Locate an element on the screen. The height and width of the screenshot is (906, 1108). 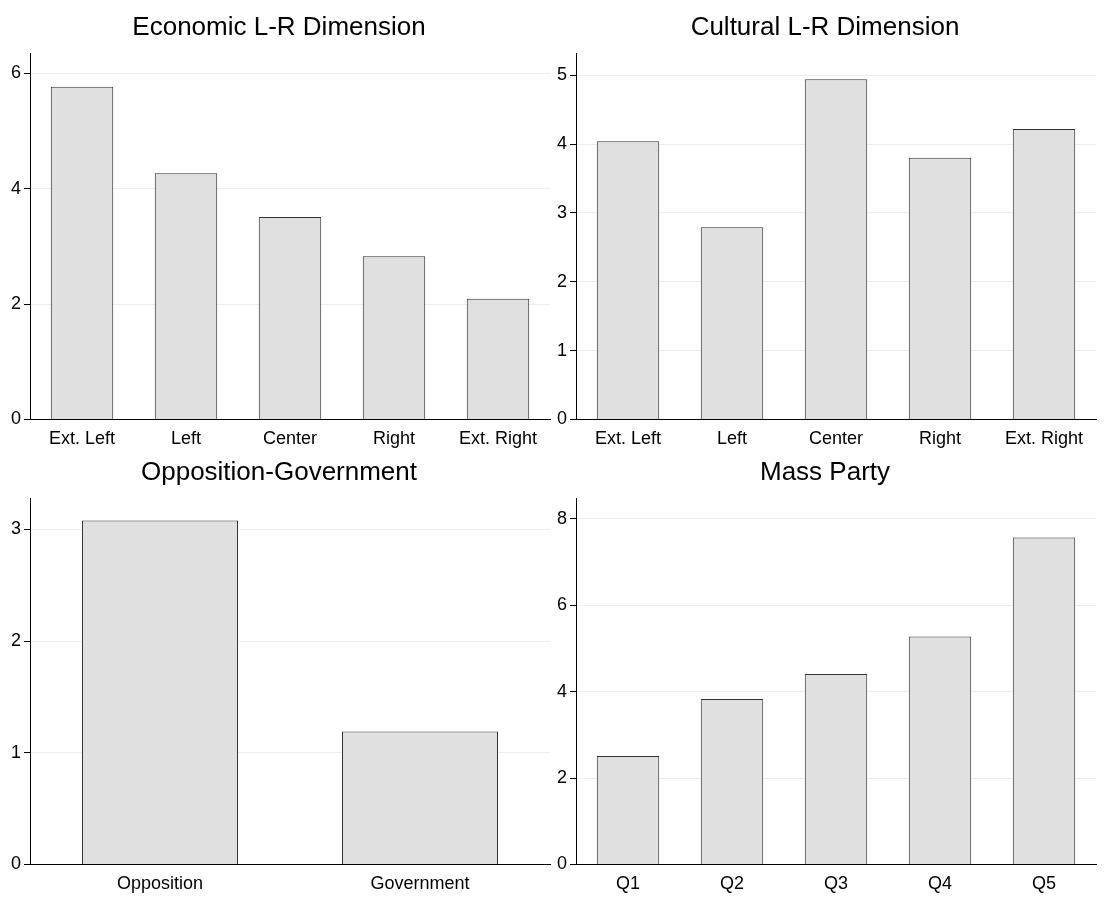
y-tick-label: 5 is located at coordinates (562, 74).